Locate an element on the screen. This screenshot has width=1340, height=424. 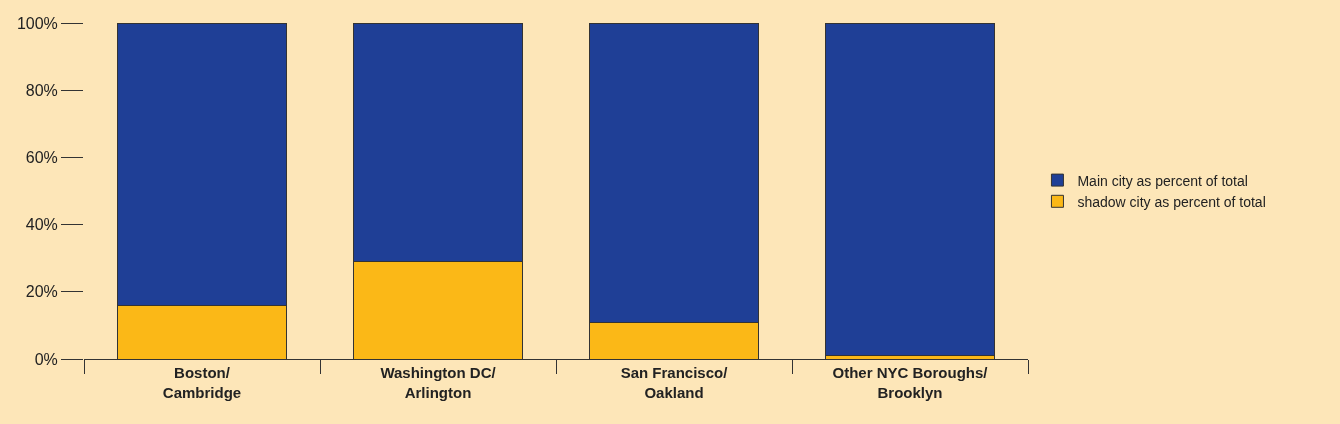
y-tick-label: 0% is located at coordinates (46, 359).